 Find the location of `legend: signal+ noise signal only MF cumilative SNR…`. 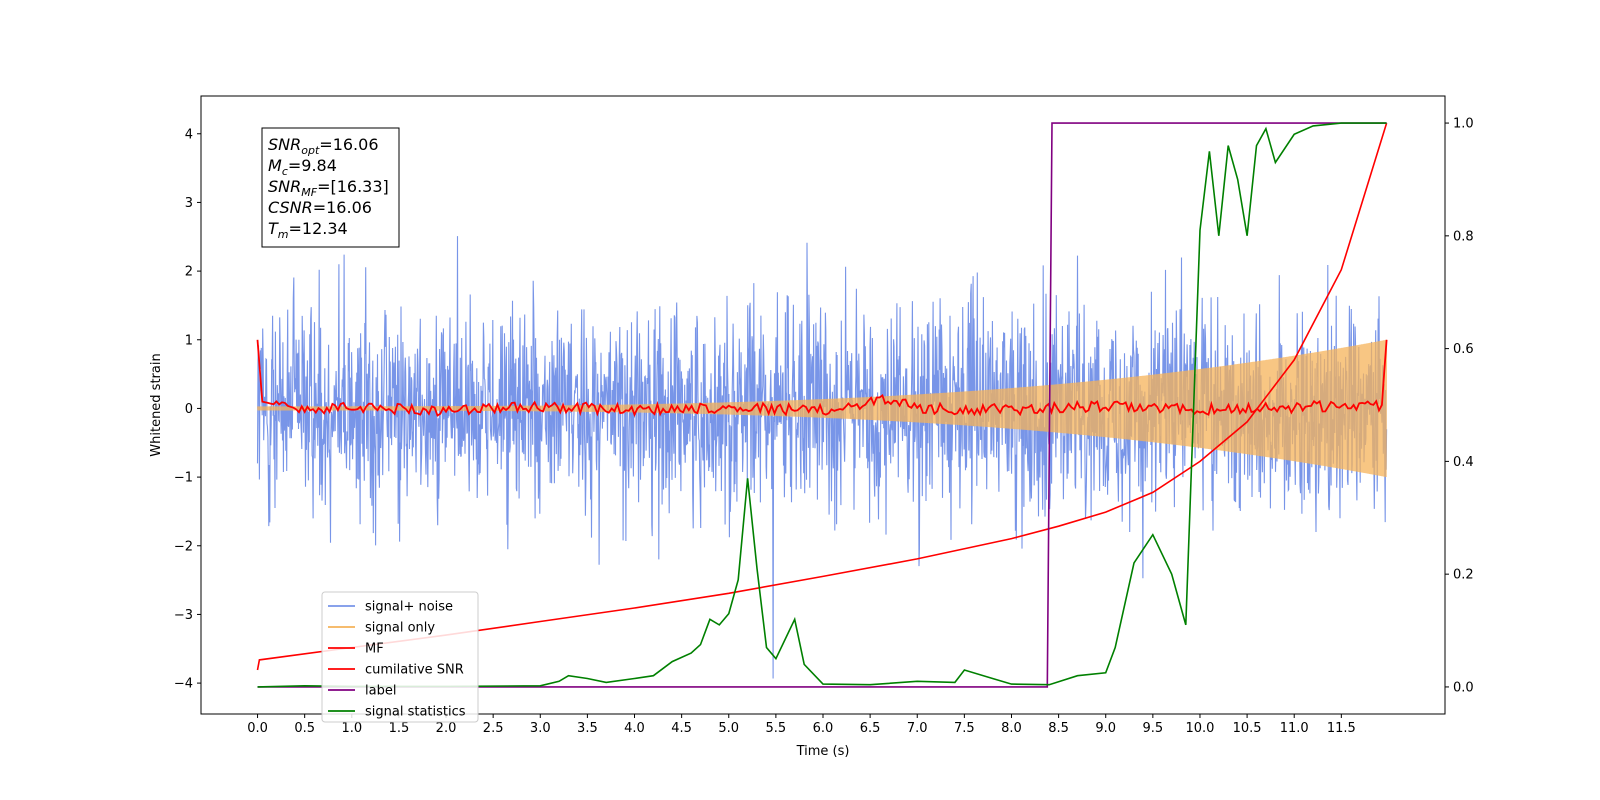

legend: signal+ noise signal only MF cumilative SNR… is located at coordinates (400, 657).